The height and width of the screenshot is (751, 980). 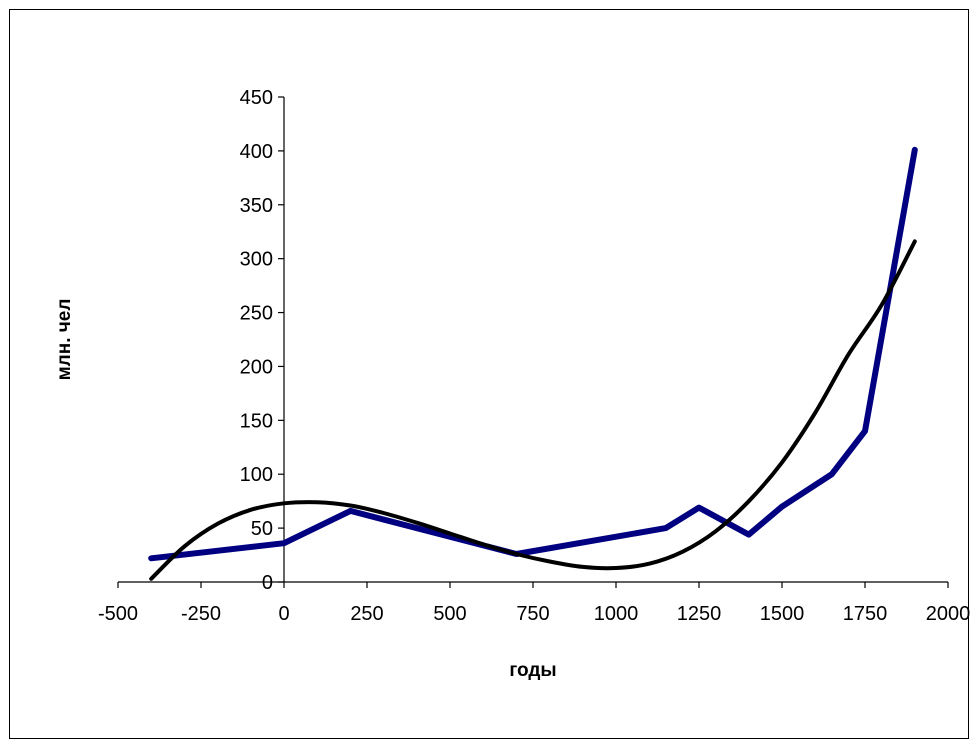 I want to click on y-tick-label: 300, so click(x=256, y=260).